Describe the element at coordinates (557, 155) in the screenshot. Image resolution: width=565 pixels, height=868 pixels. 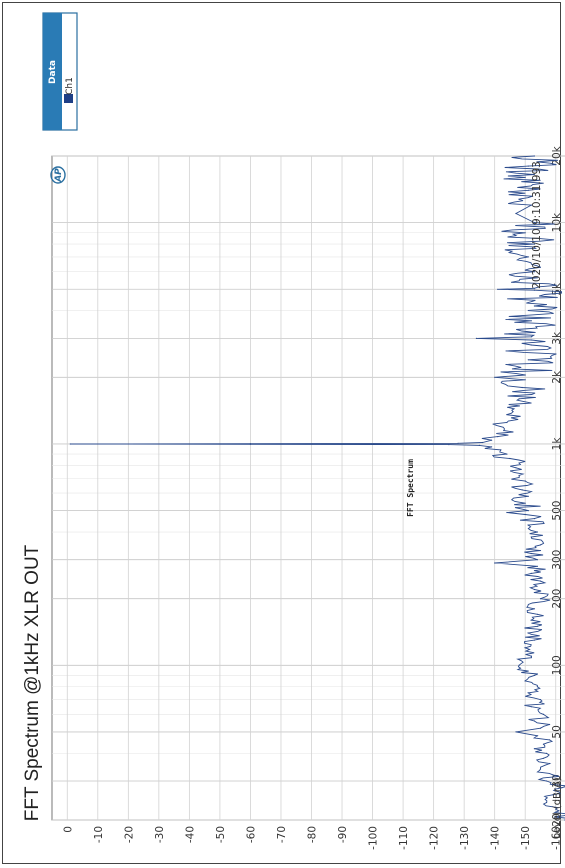
I see `x-tick-label: 20k` at that location.